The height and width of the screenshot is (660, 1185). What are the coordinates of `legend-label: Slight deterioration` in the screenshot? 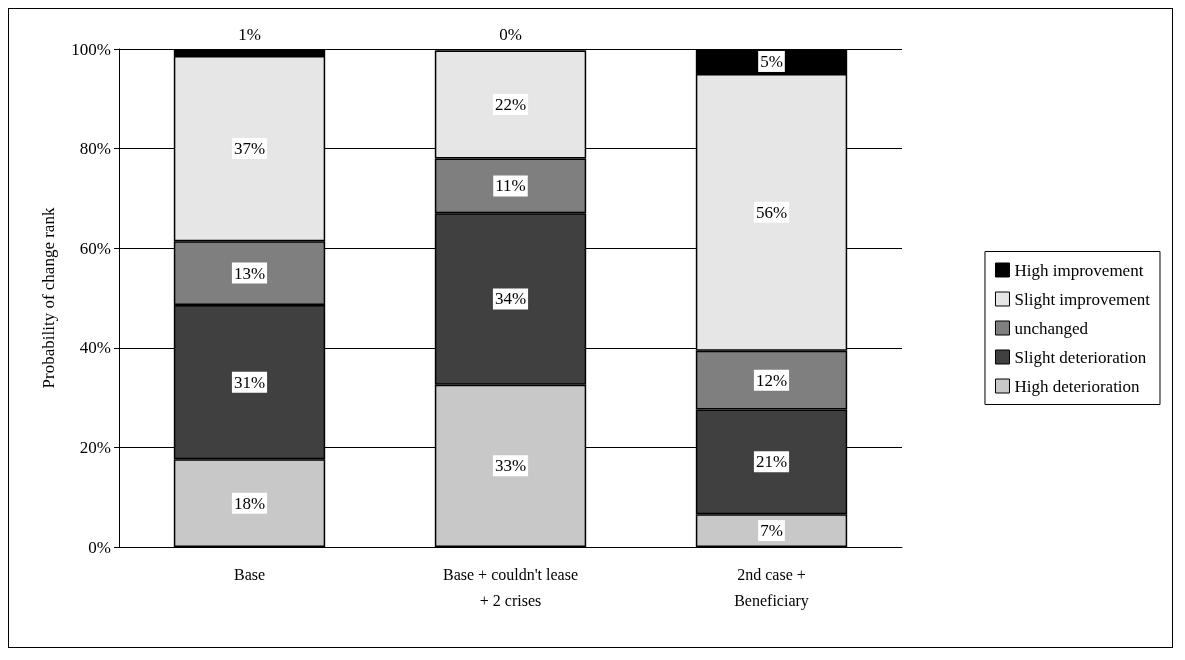 It's located at (1080, 357).